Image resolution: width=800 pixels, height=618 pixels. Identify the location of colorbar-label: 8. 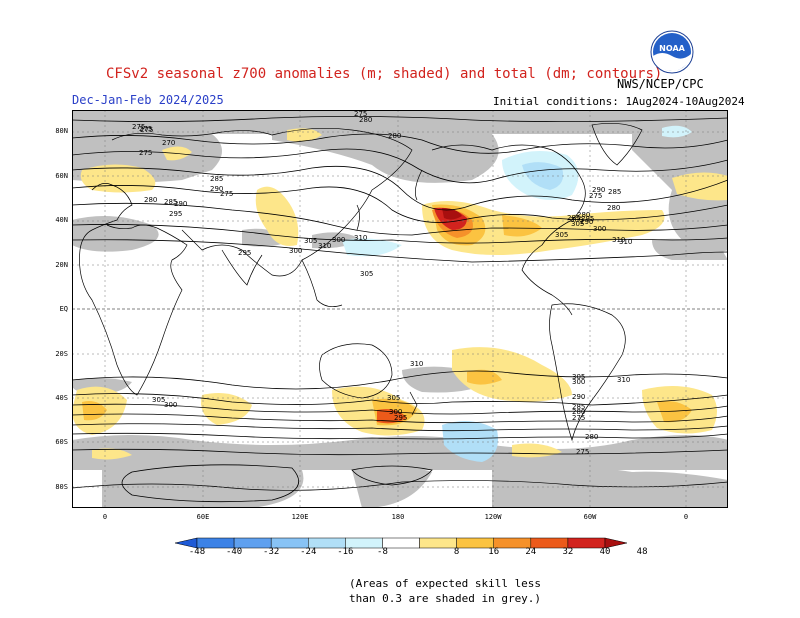
(456, 552).